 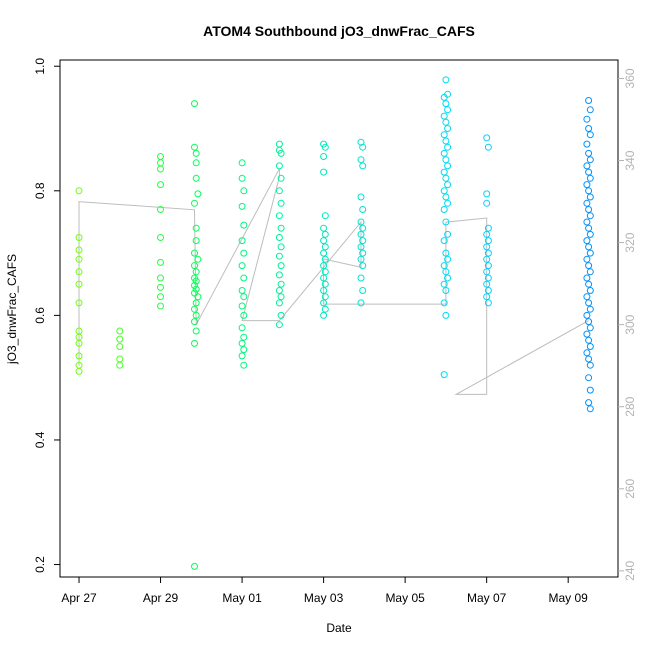 What do you see at coordinates (12, 309) in the screenshot?
I see `y-axis-label: jO3_dnwFrac_CAFS` at bounding box center [12, 309].